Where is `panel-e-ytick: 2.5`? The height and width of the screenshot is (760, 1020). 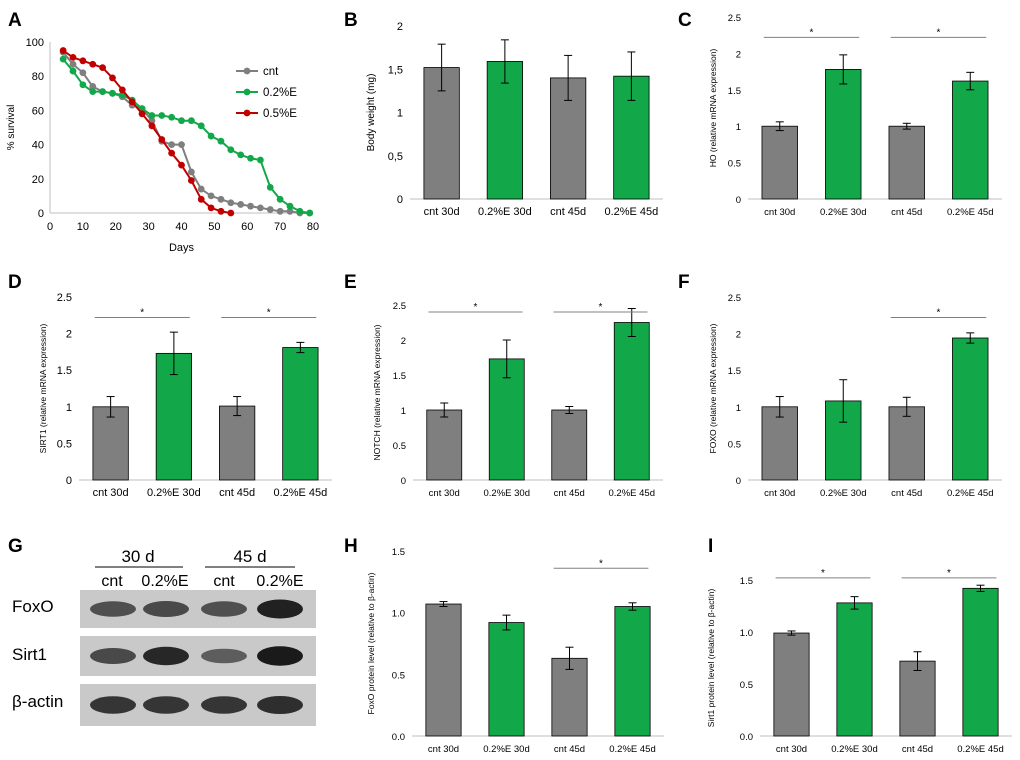 panel-e-ytick: 2.5 is located at coordinates (399, 306).